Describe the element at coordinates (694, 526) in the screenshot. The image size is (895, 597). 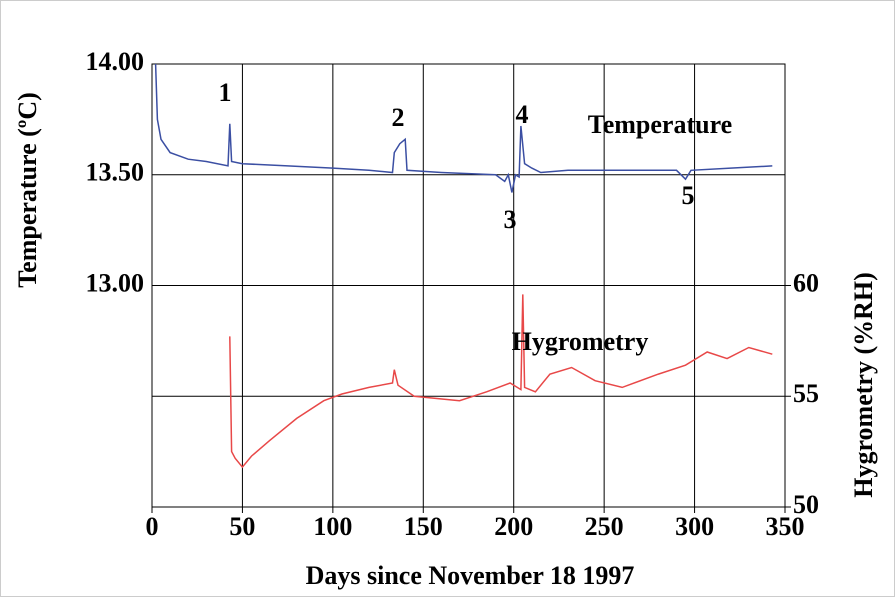
I see `x-tick-label: 300` at that location.